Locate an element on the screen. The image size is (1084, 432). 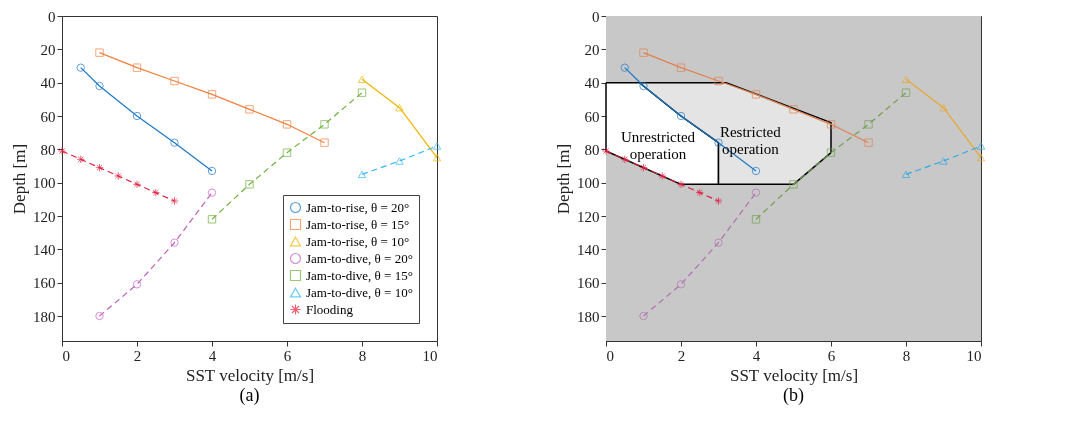
legend-label: Jam-to-dive, θ = 15° is located at coordinates (359, 275).